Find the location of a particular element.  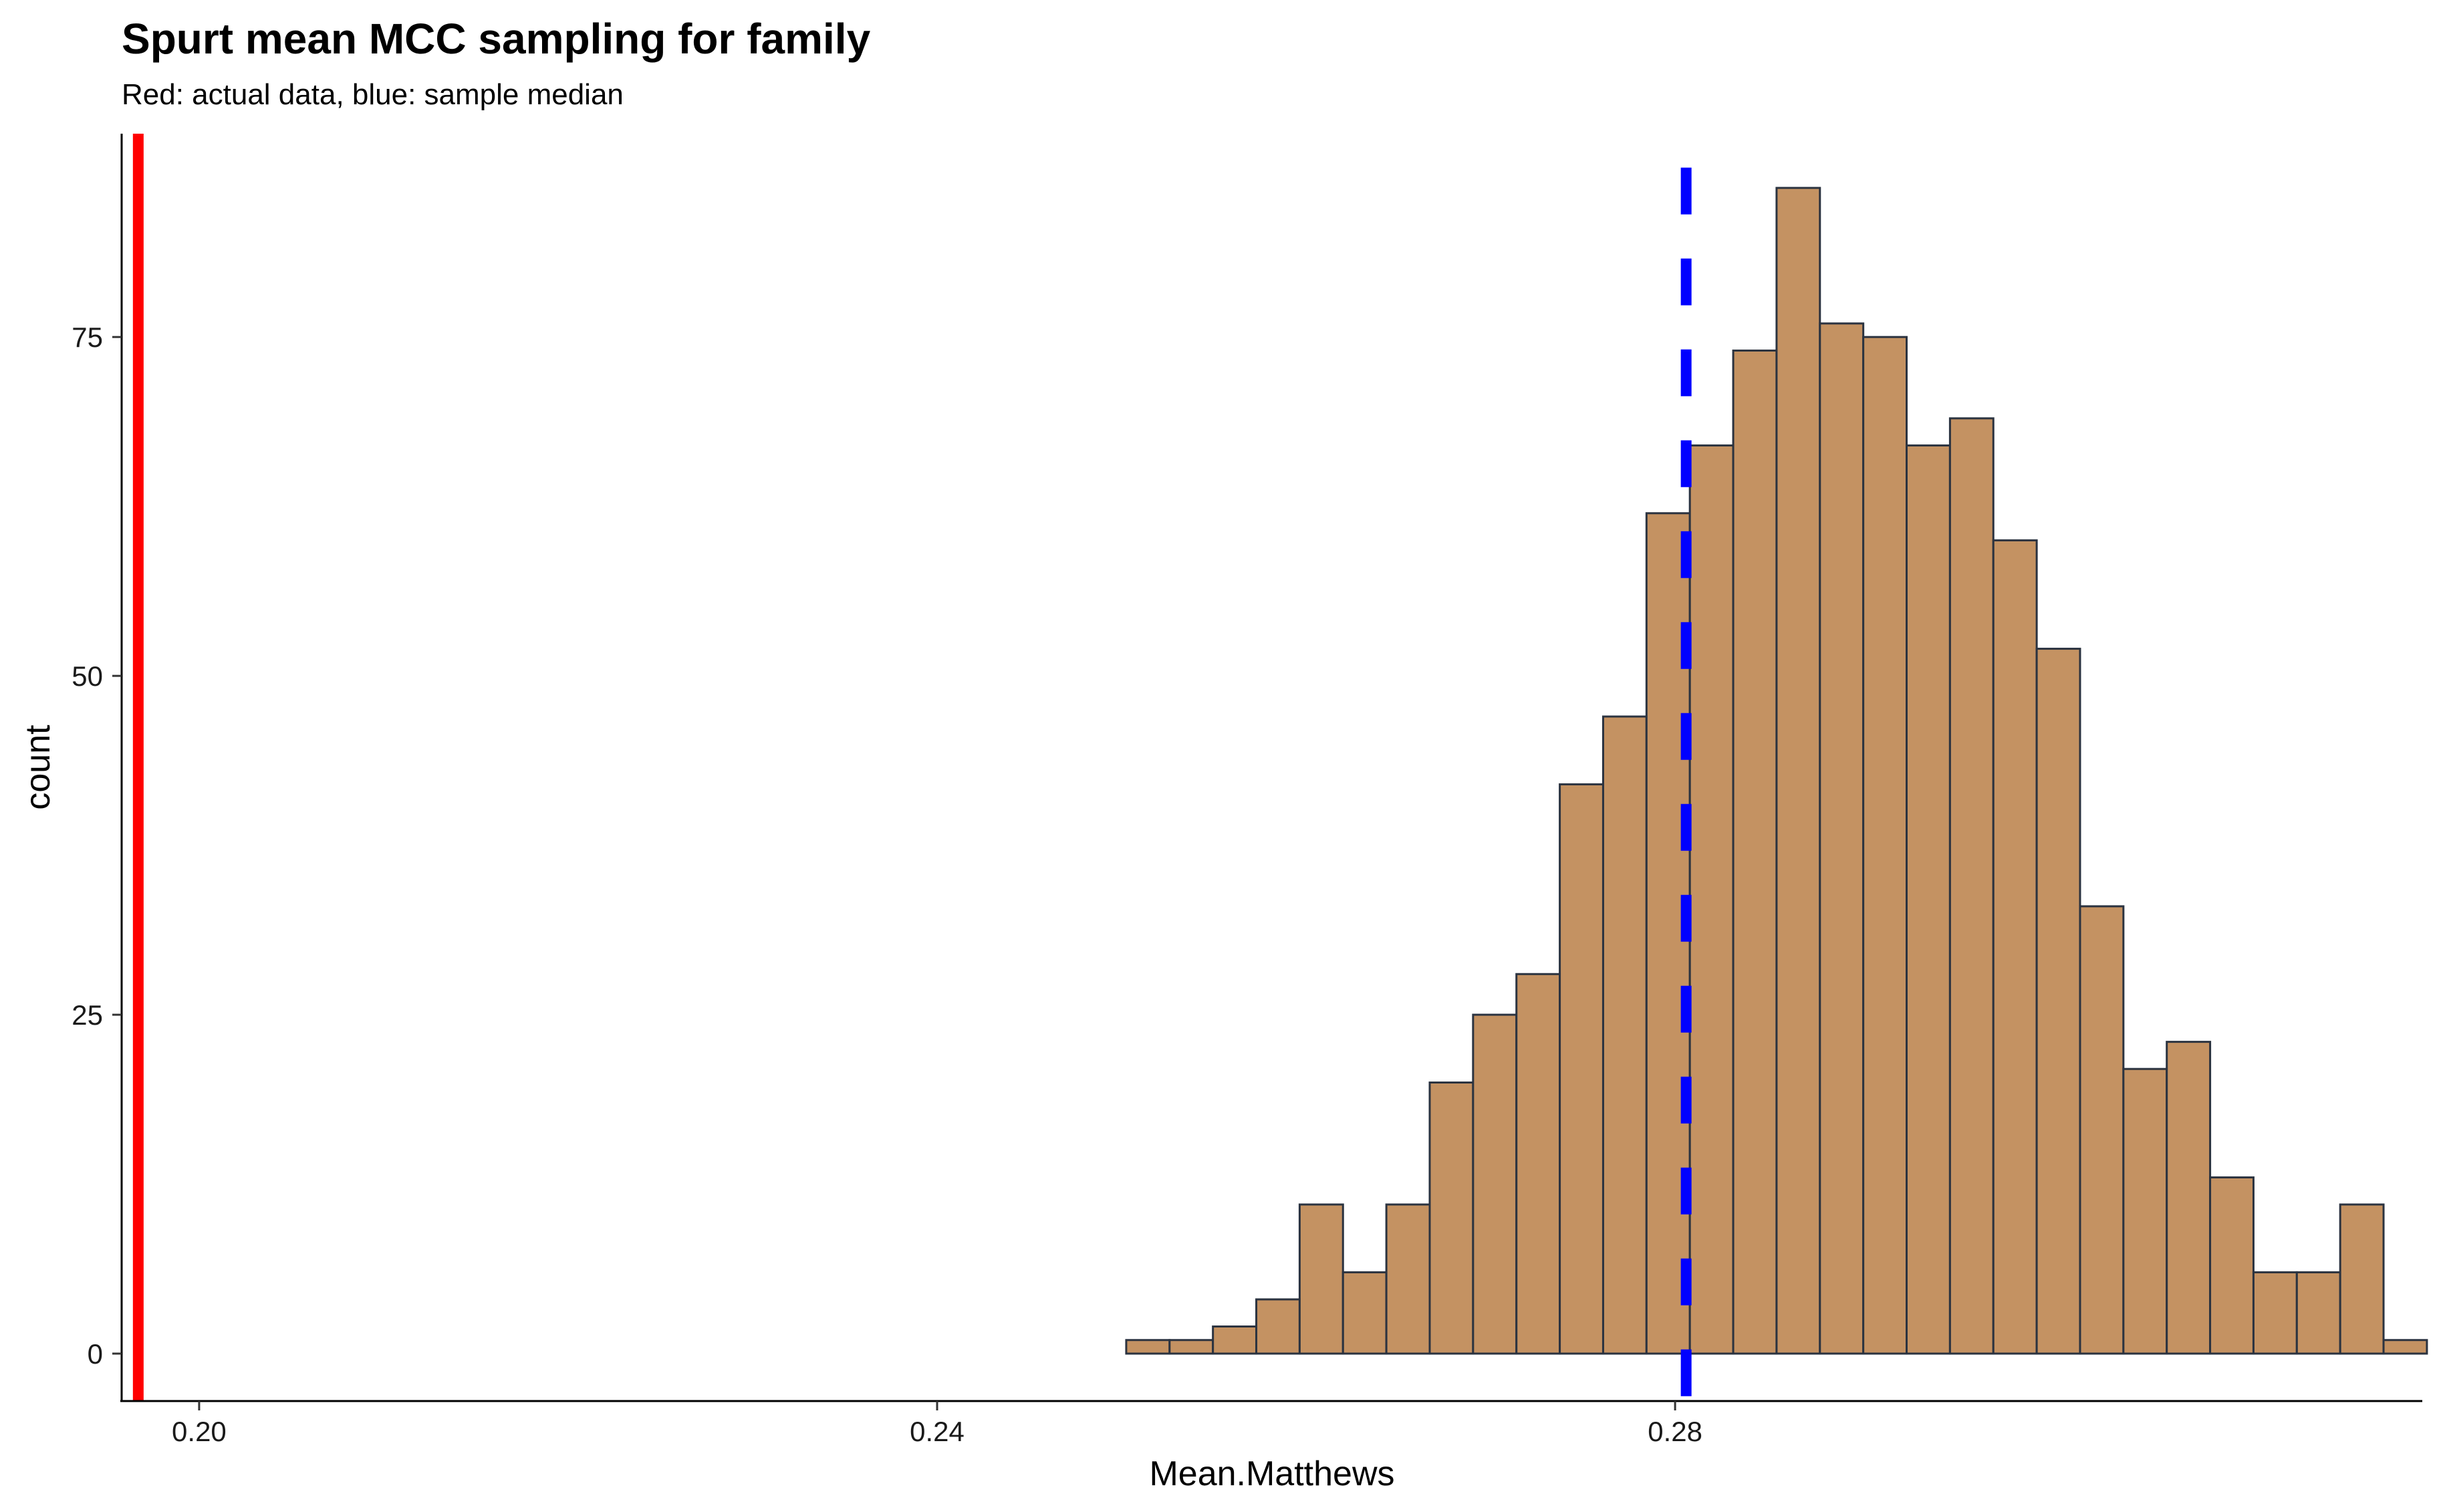

y-tick-label: 50 is located at coordinates (87, 676).